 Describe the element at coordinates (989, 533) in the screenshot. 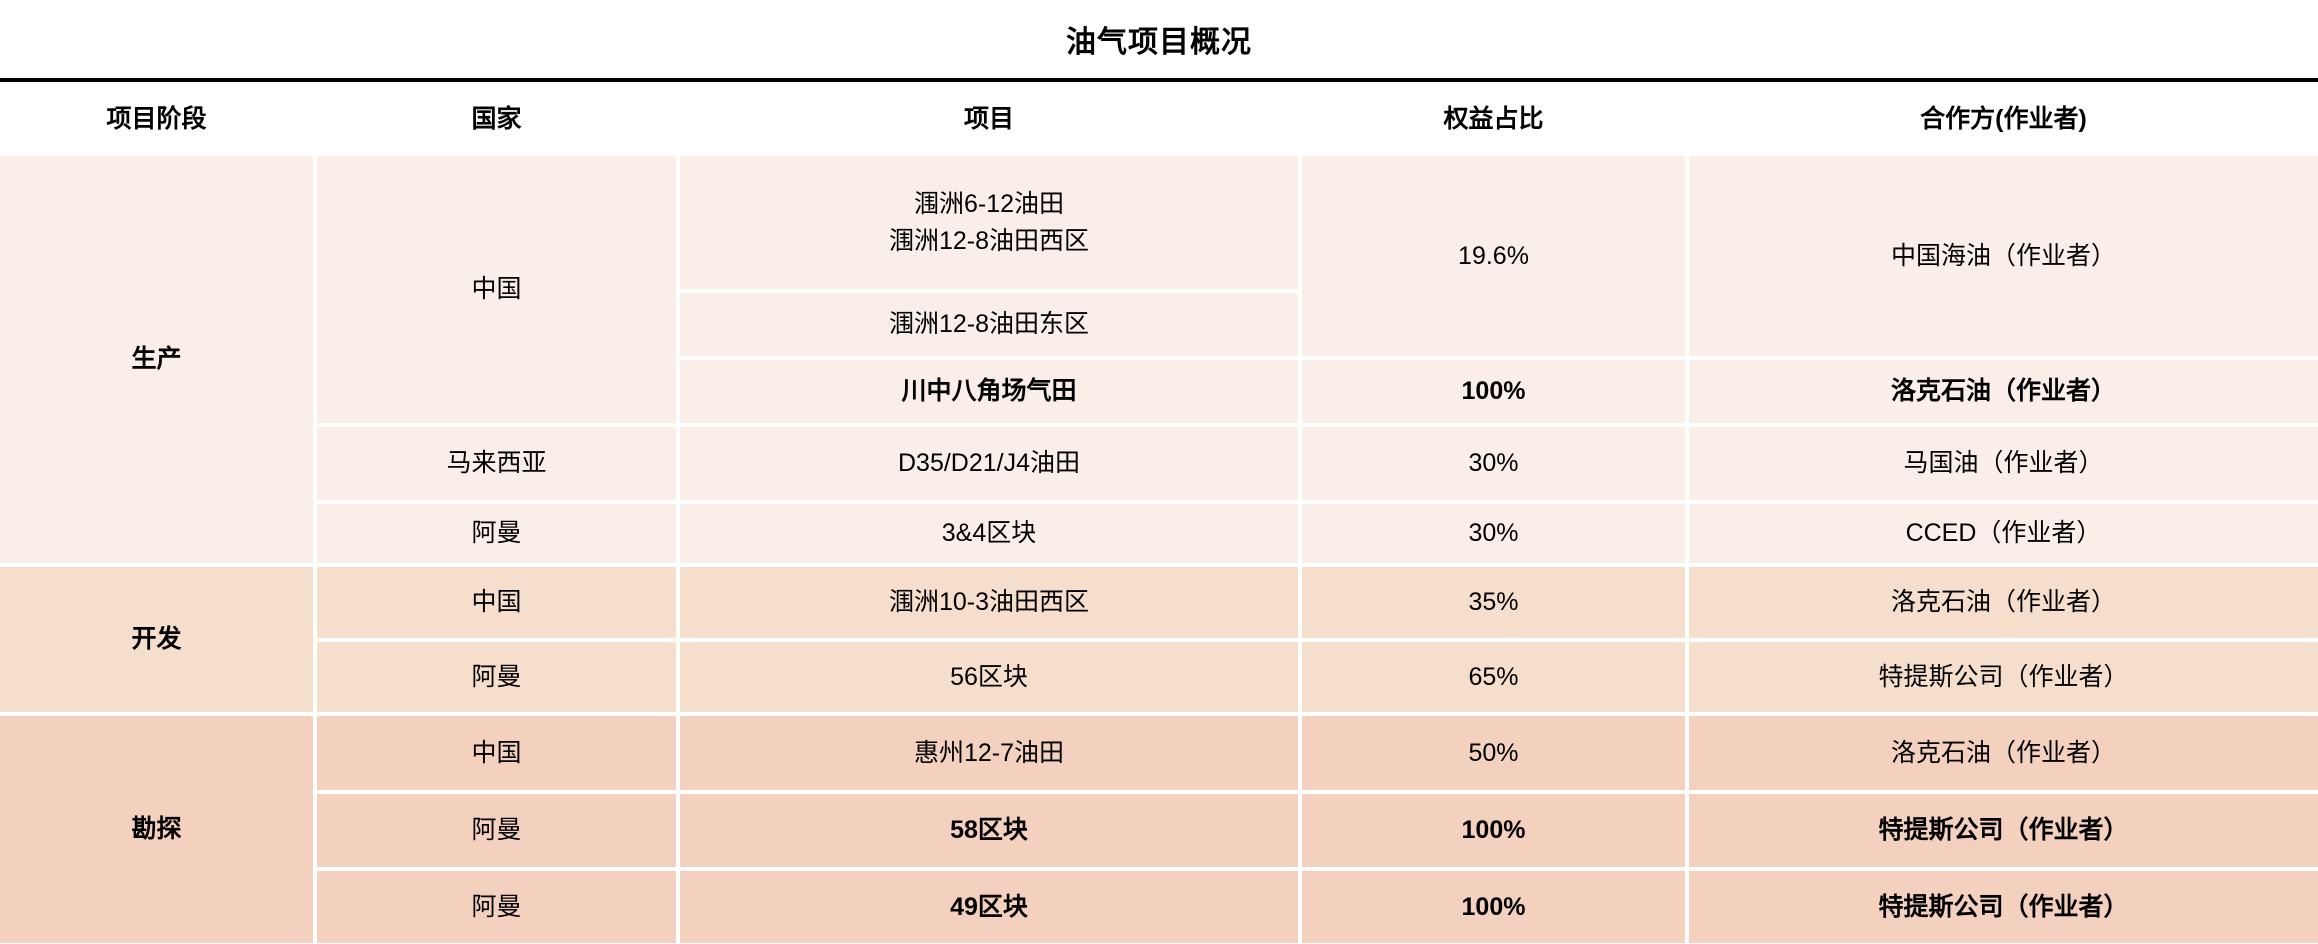

I see `cell-project-block-3-4: 3&4区块` at that location.